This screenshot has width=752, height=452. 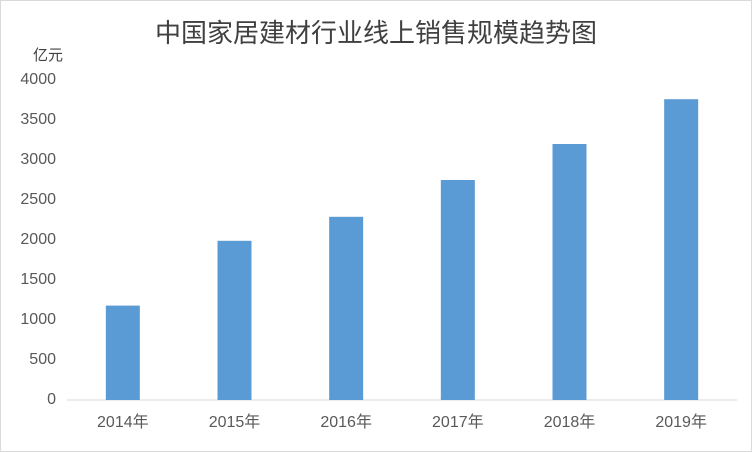 I want to click on y-tick-label: 1500, so click(x=38, y=279).